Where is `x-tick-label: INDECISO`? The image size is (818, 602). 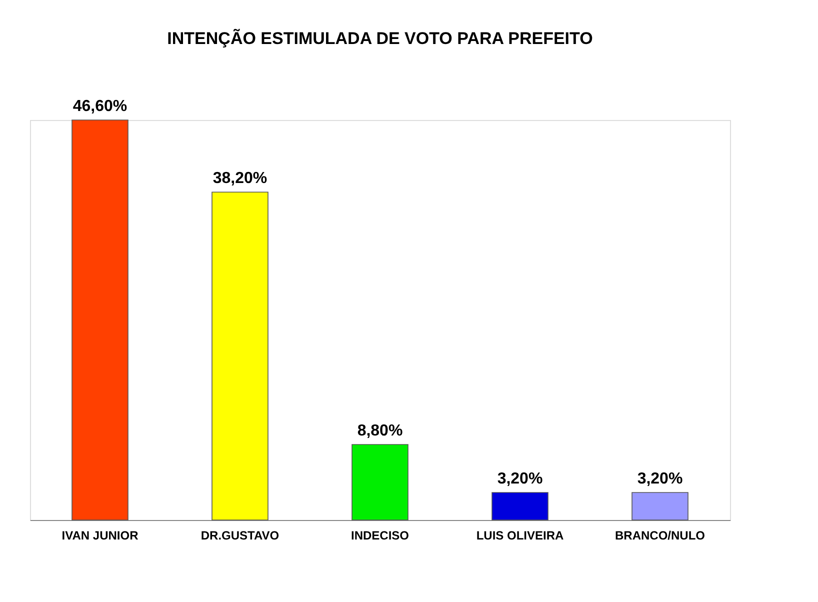 x-tick-label: INDECISO is located at coordinates (380, 535).